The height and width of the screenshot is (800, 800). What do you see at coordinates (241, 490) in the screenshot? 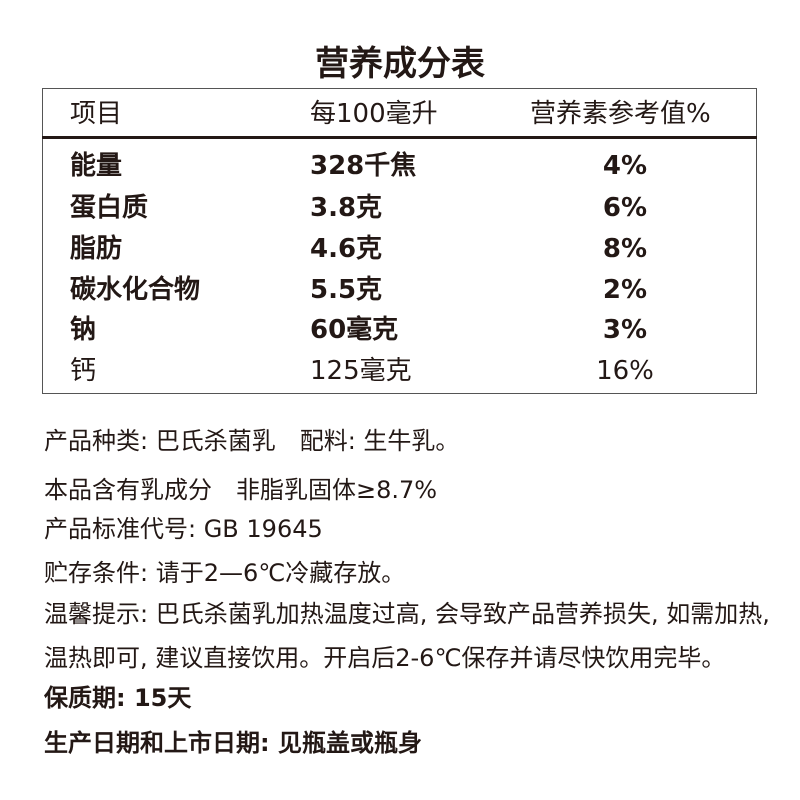
I see `note-line: 本品含有乳成分 非脂乳固体≥8.7%` at bounding box center [241, 490].